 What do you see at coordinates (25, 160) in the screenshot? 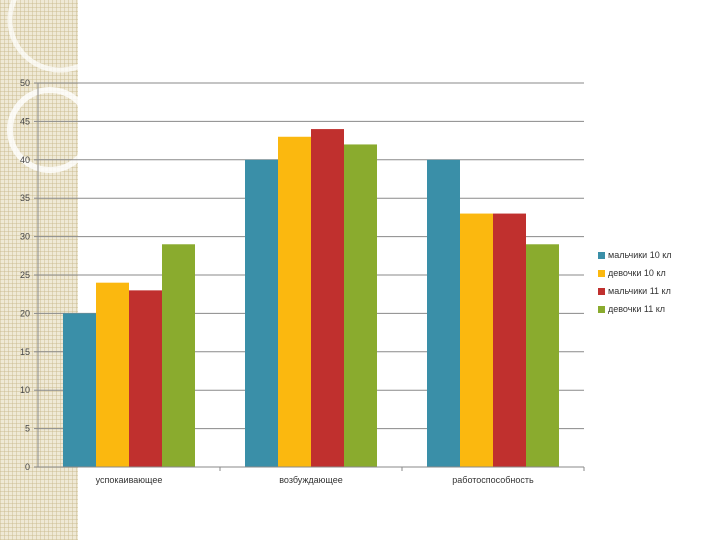
I see `y-tick-label: 40` at bounding box center [25, 160].